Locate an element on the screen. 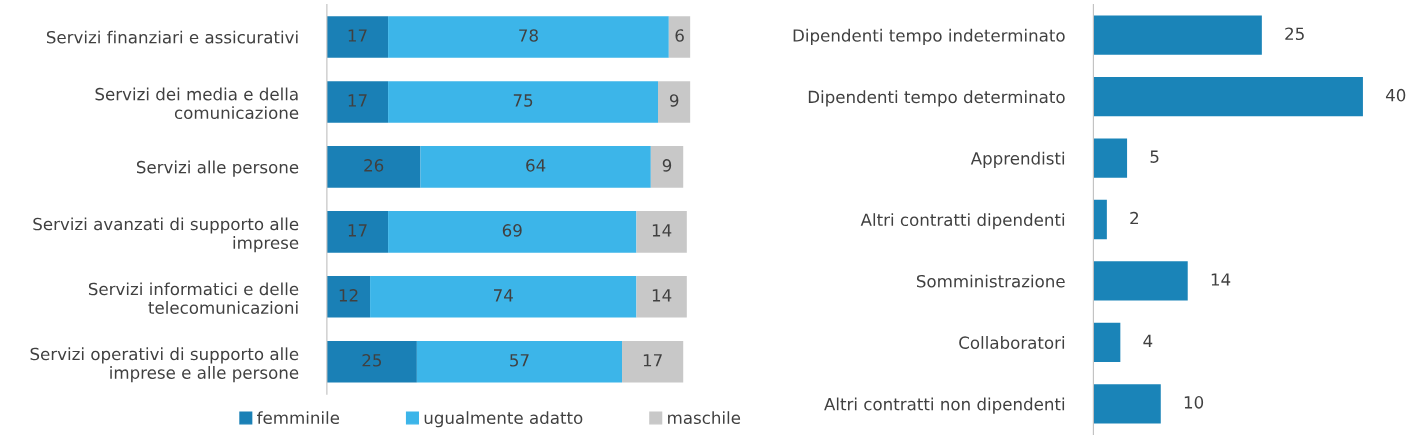 Image resolution: width=1409 pixels, height=448 pixels. y-tick-label: Dipendenti tempo determinato is located at coordinates (936, 98).